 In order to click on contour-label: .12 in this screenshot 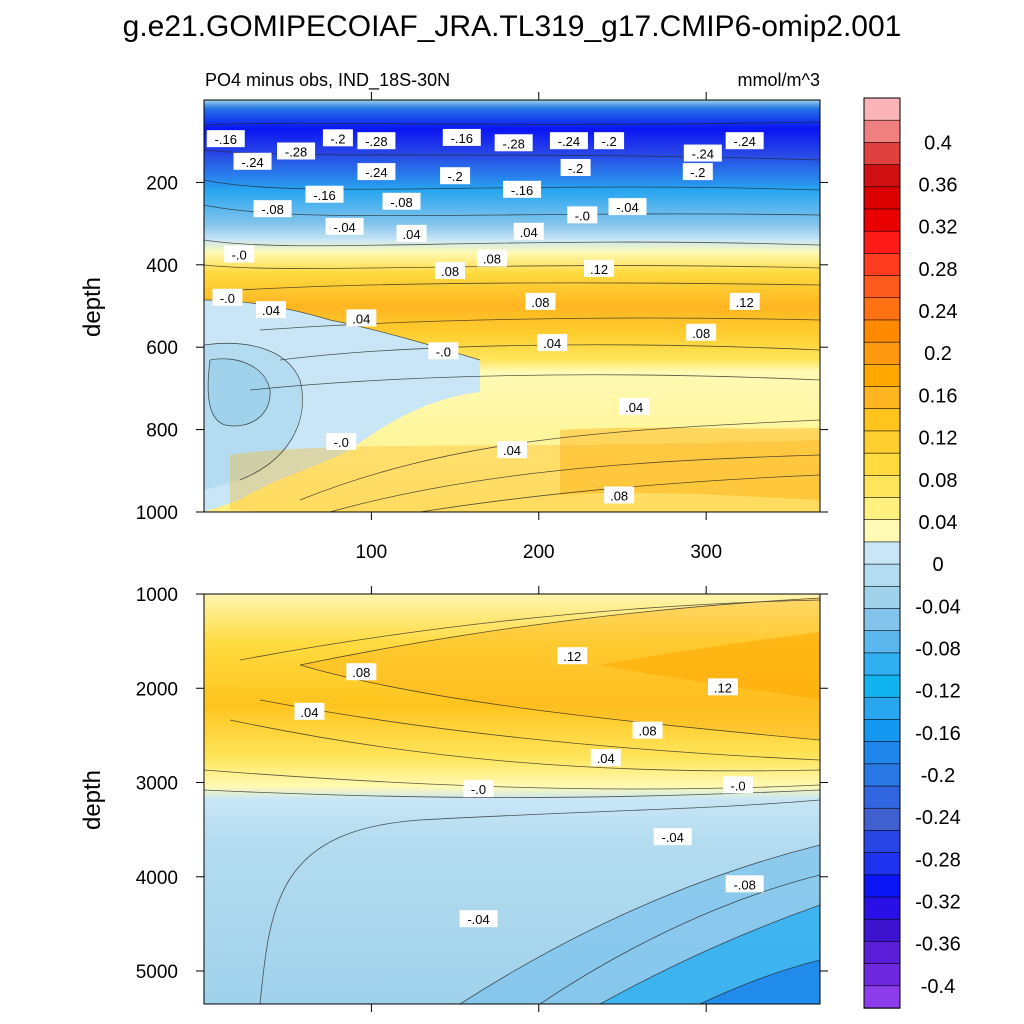, I will do `click(599, 268)`.